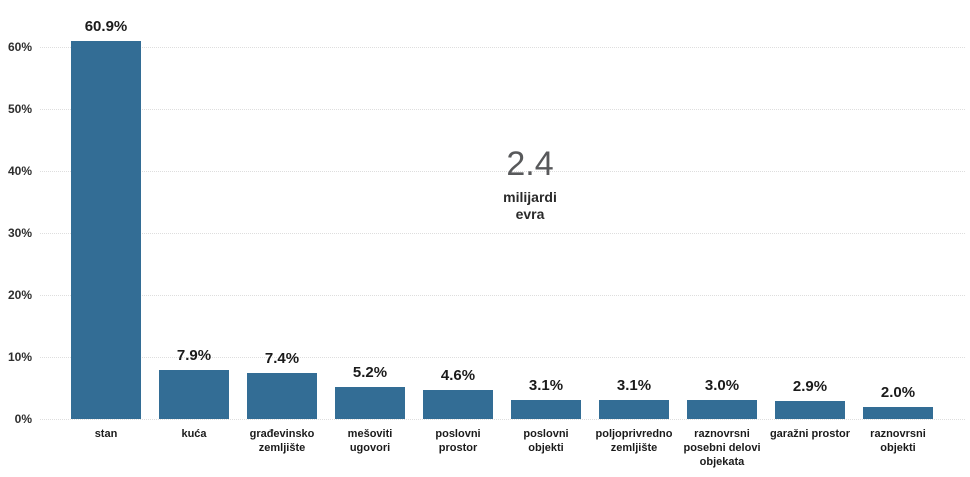  I want to click on bar-category-label-line: građevinsko, so click(282, 434).